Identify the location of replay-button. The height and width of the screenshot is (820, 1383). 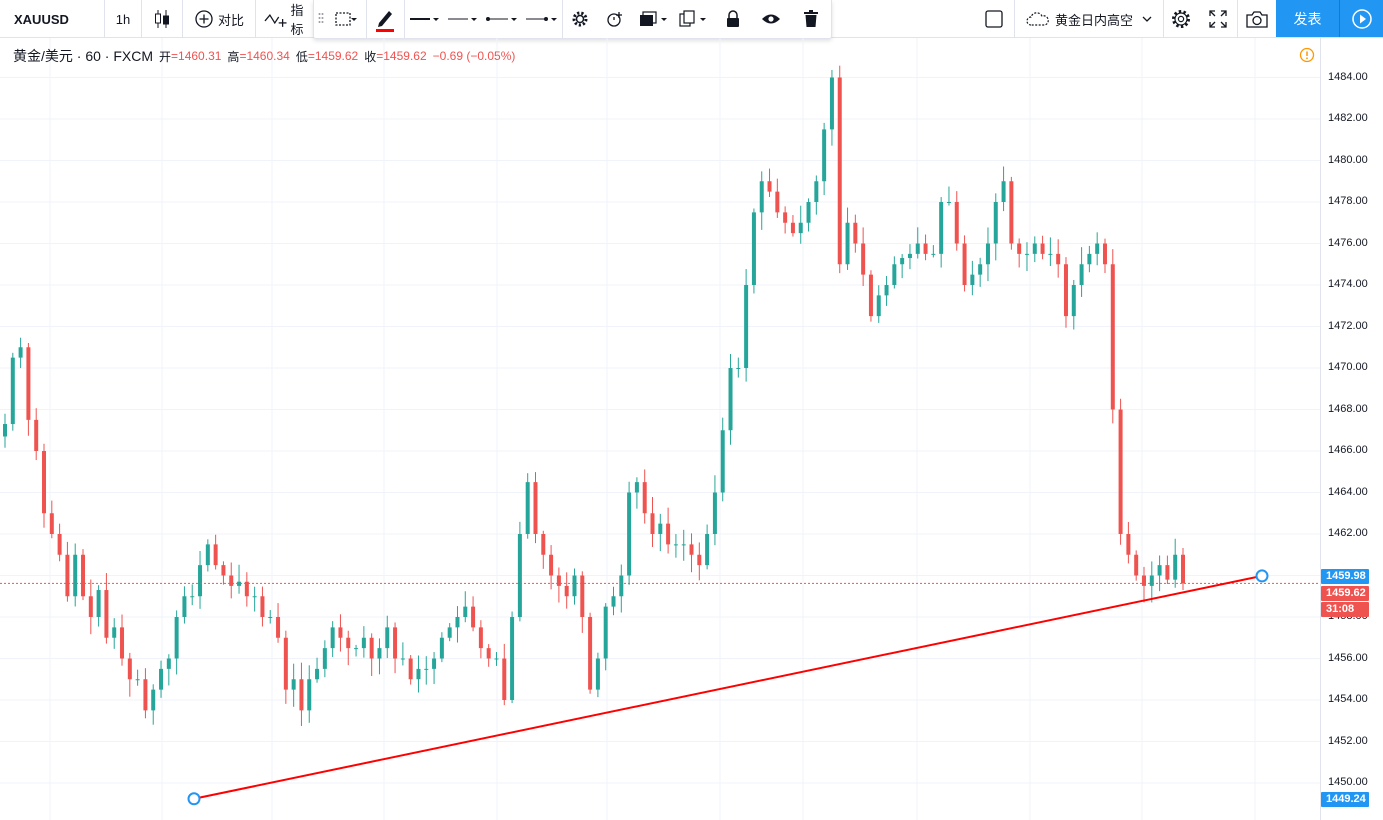
(1361, 18).